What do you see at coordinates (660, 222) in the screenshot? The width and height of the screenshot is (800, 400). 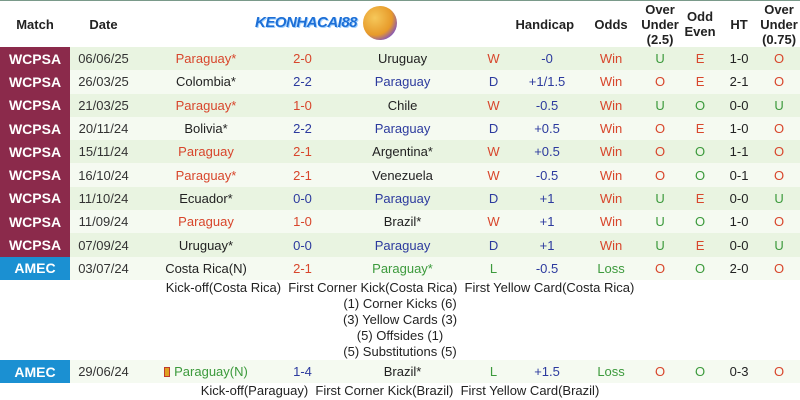 I see `over-under-2-5-text: U` at bounding box center [660, 222].